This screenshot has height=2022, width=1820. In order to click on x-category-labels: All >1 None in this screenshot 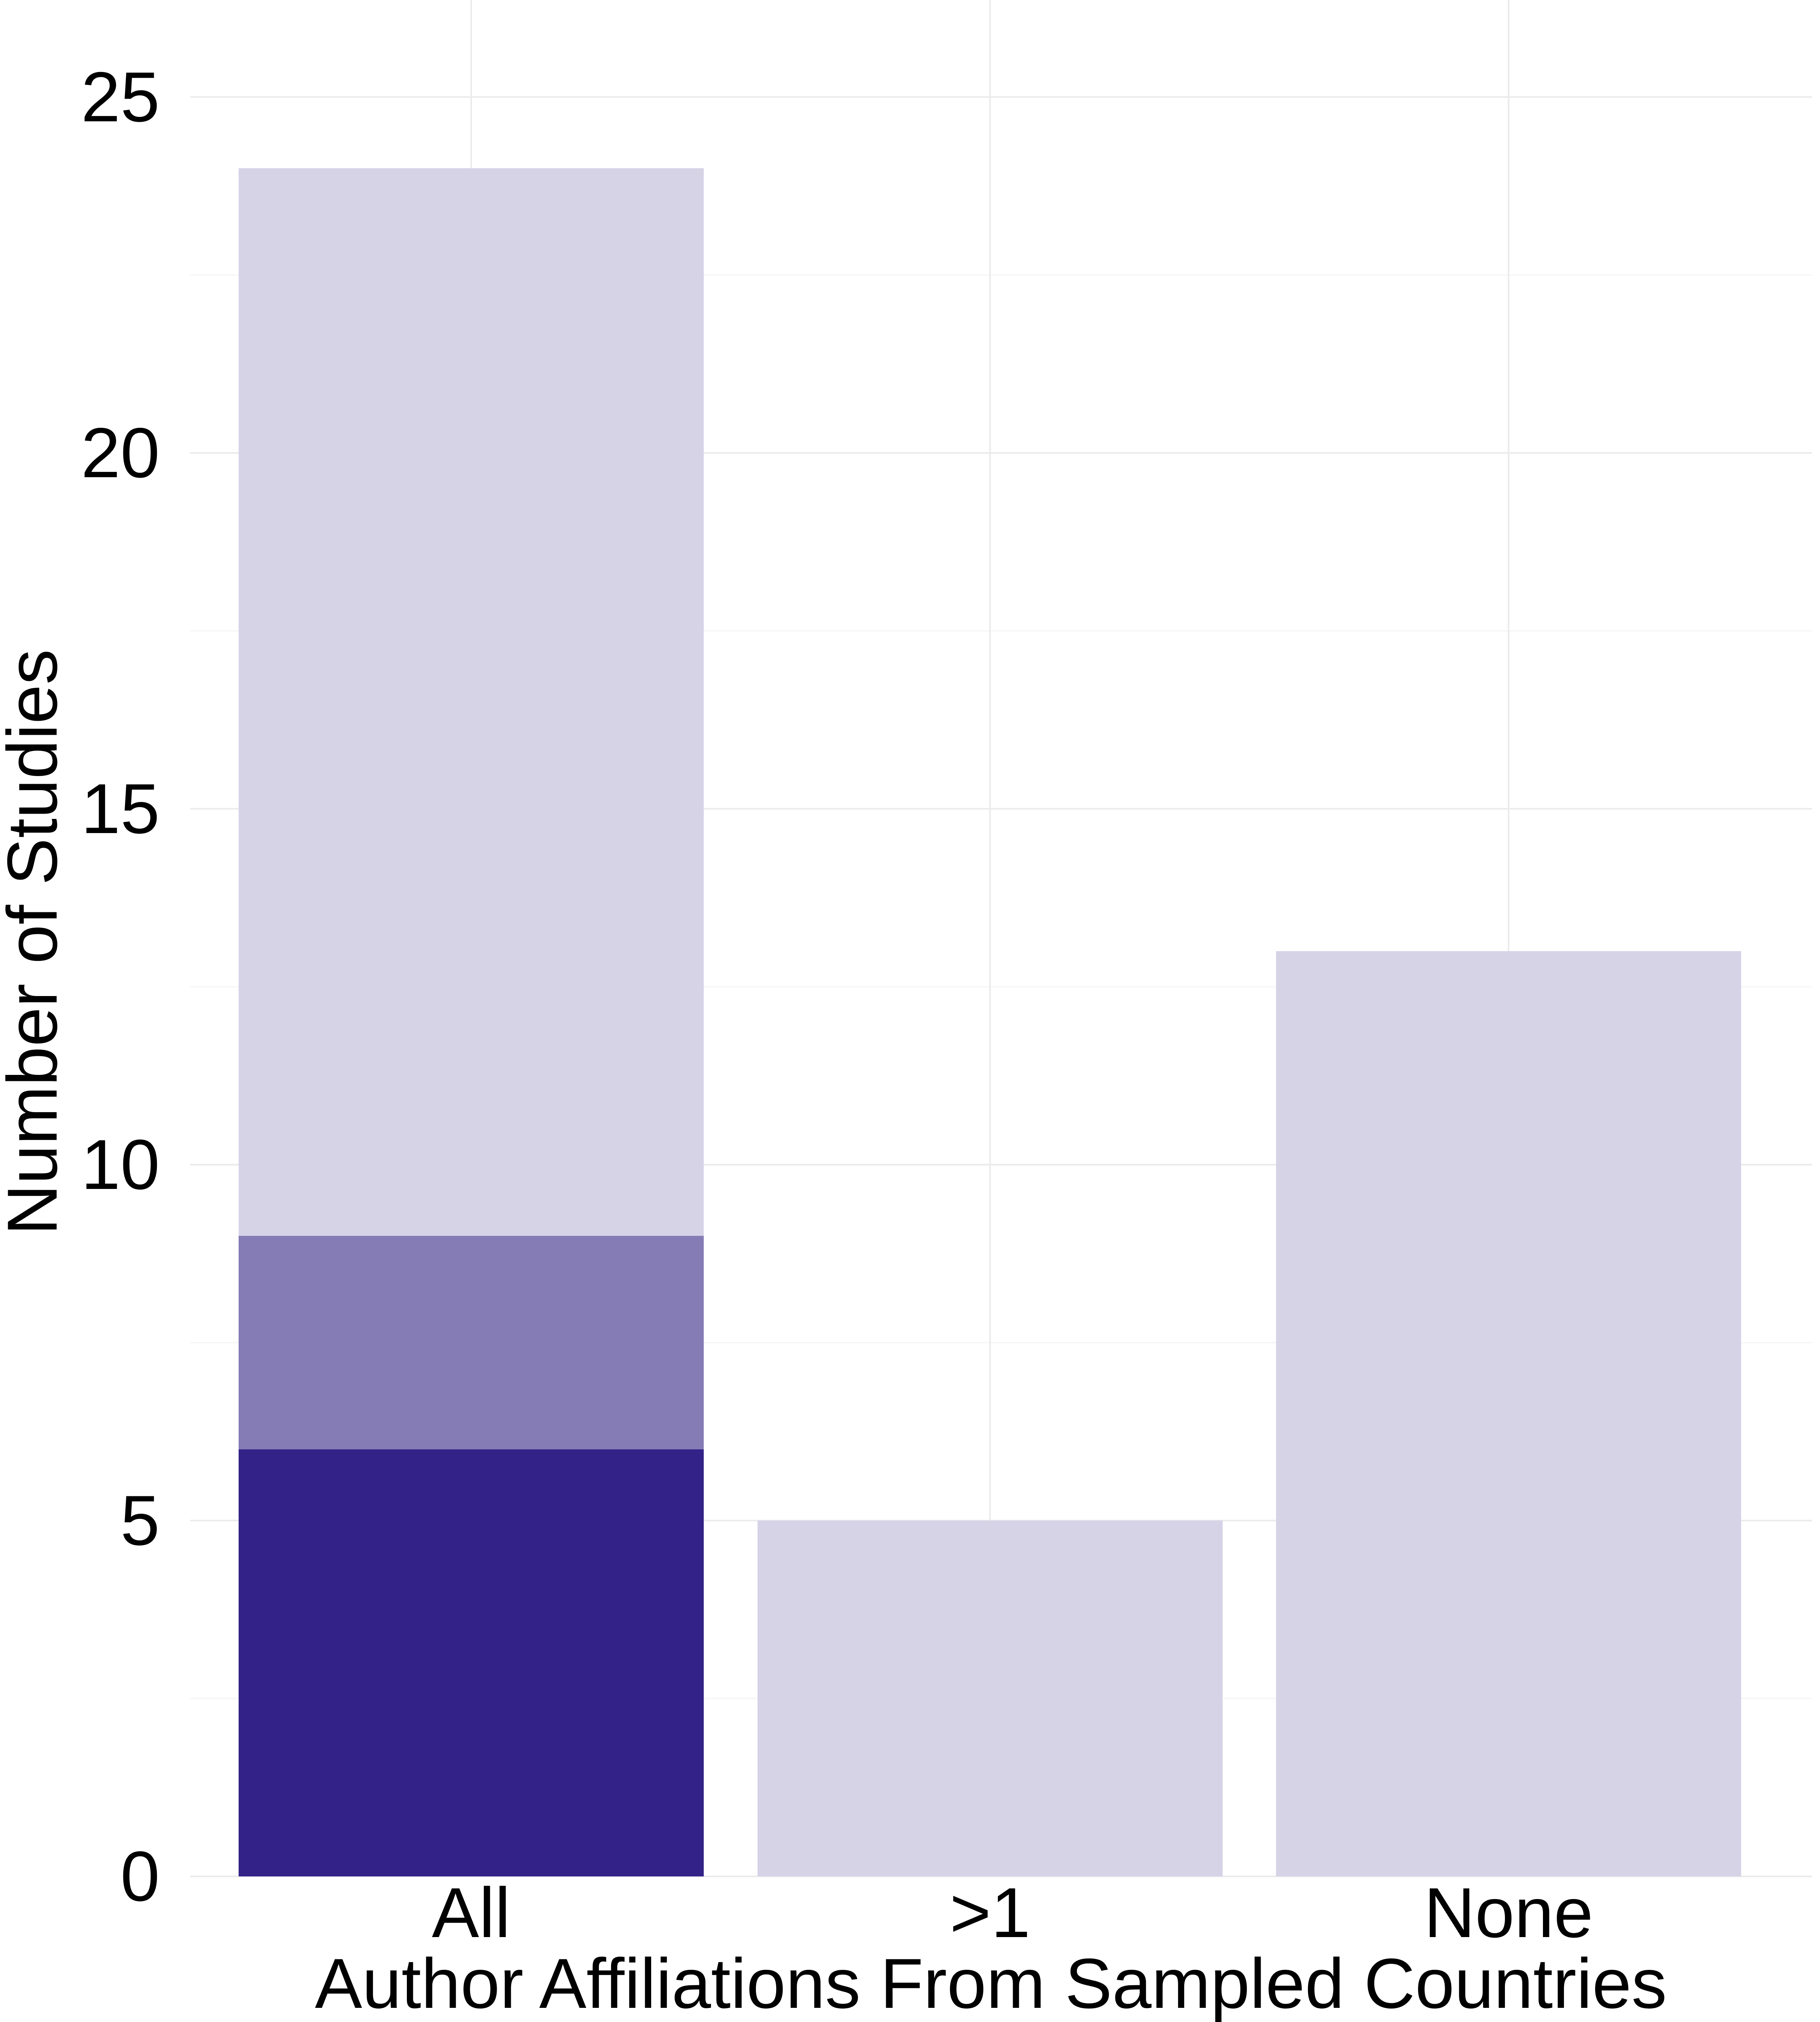, I will do `click(1012, 1913)`.